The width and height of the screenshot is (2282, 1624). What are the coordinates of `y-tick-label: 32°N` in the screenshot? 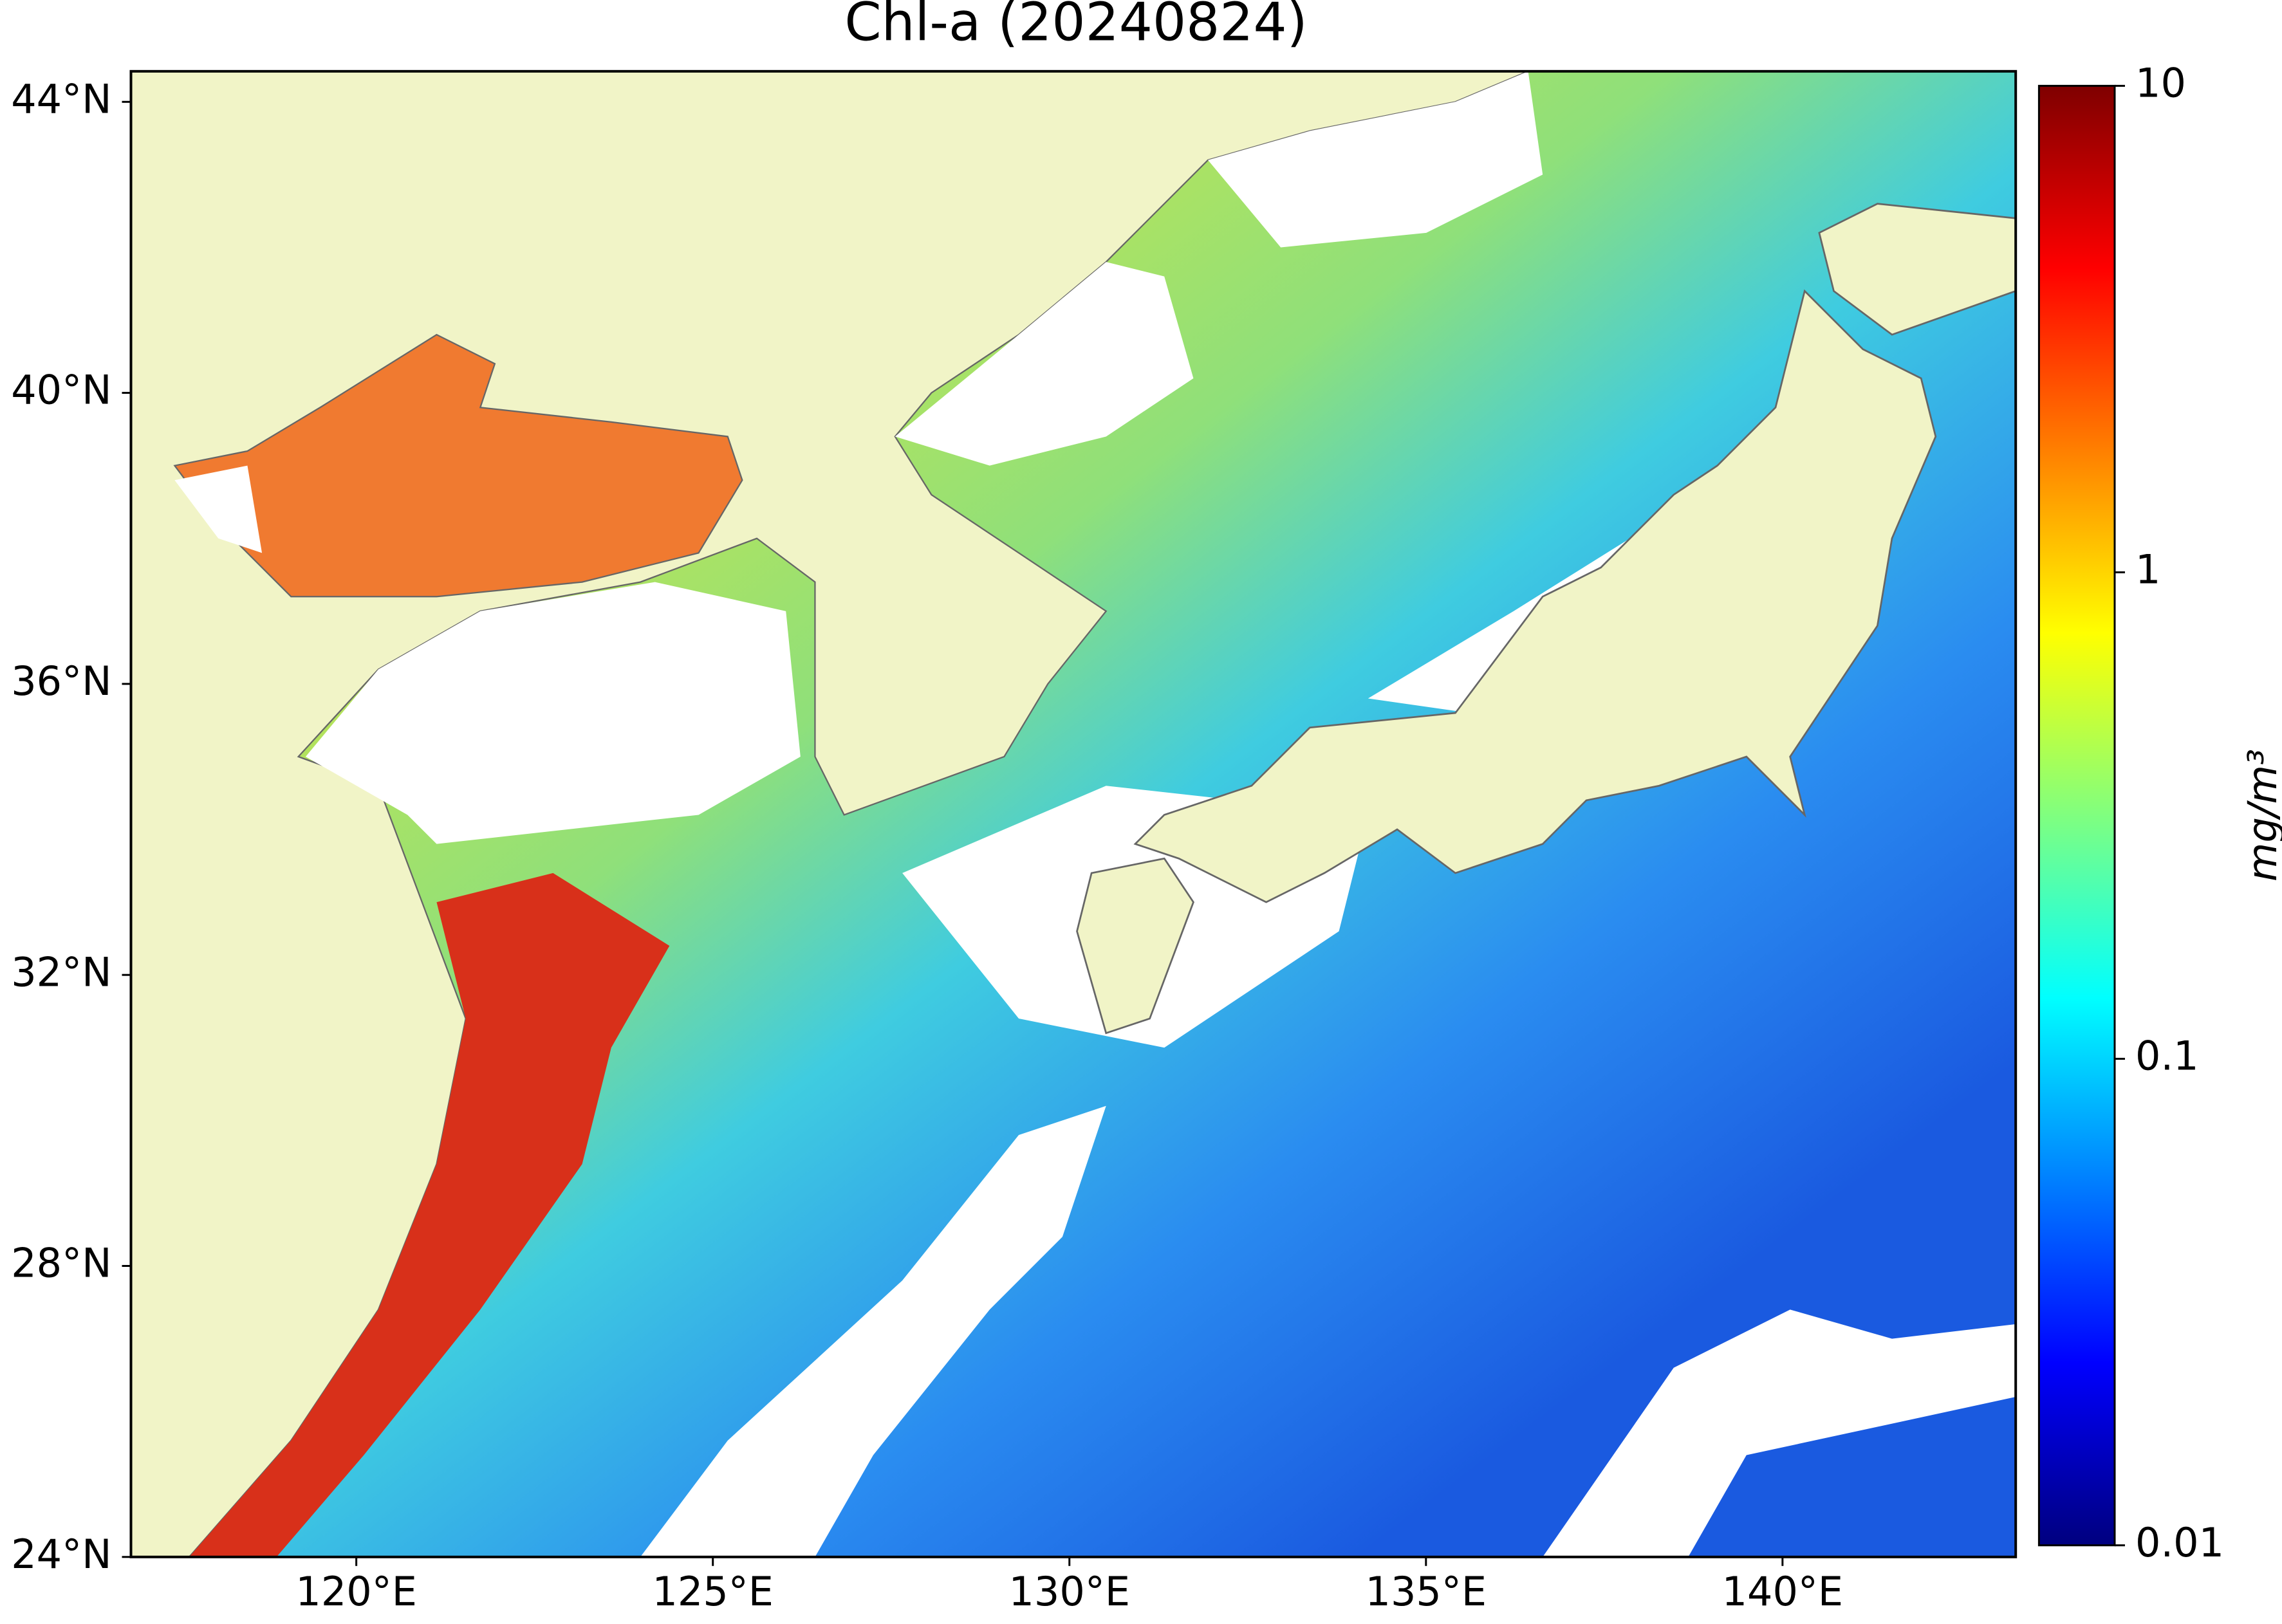 It's located at (61, 971).